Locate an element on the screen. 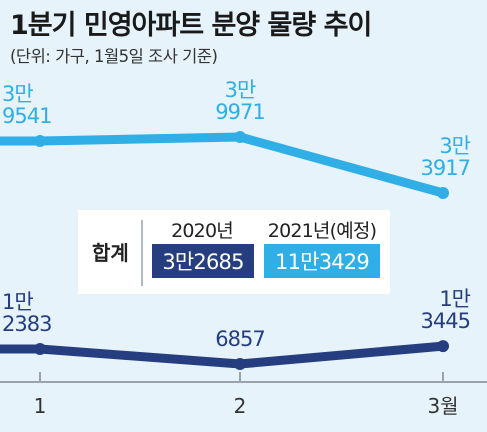 This screenshot has width=487, height=432. x-tick-label-2: 2 is located at coordinates (240, 406).